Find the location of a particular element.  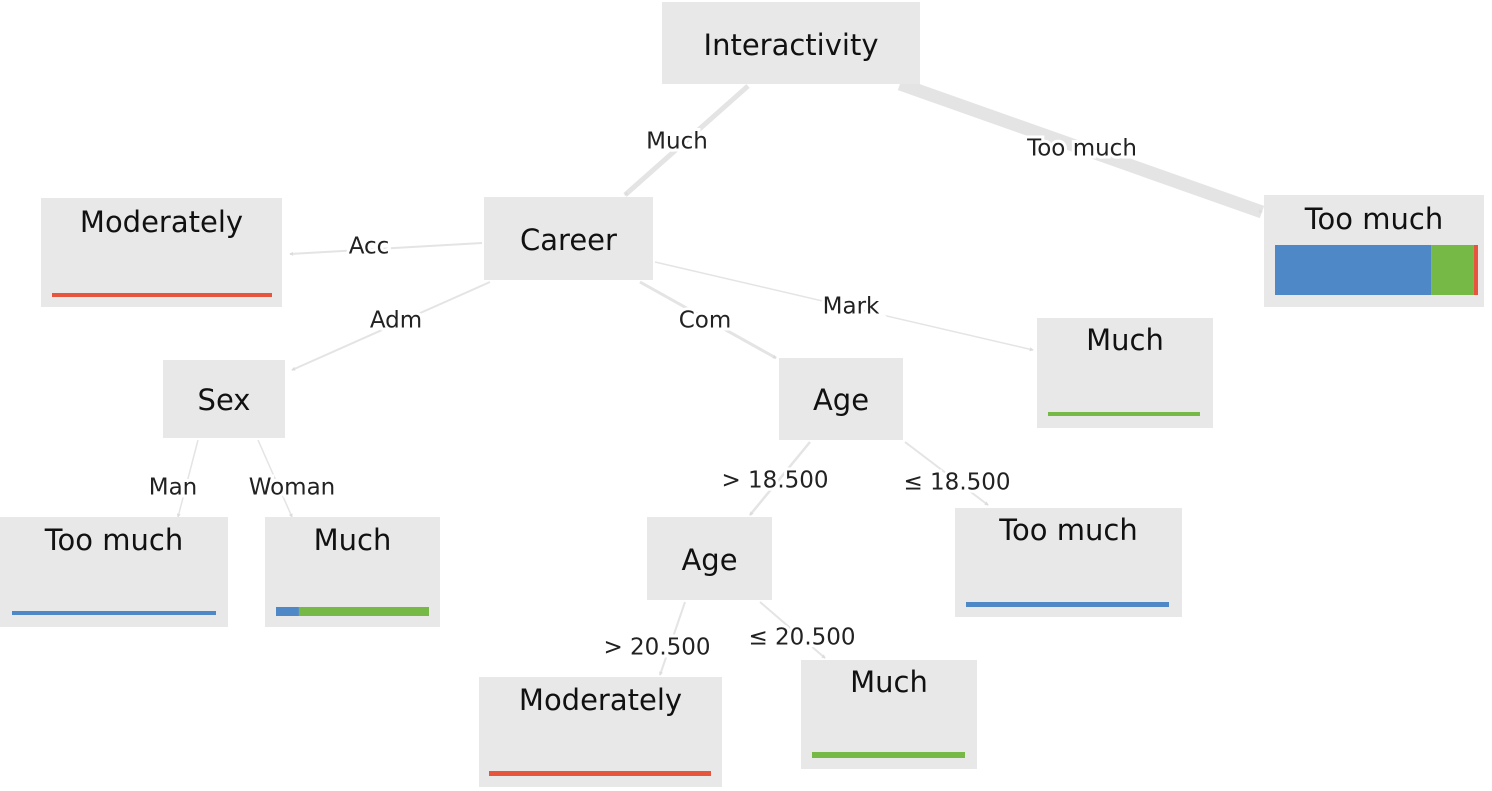

node-label: Interactivity is located at coordinates (791, 45).